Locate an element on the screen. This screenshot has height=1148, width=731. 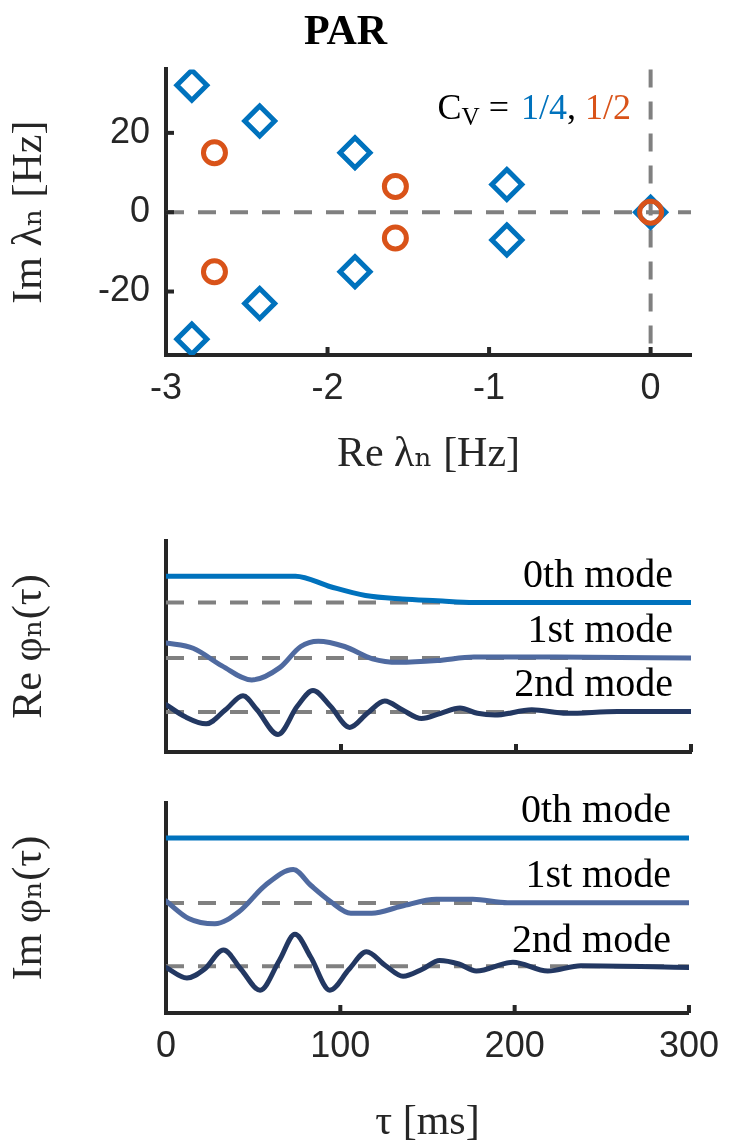
y-axis-title: Im λₙ [Hz] is located at coordinates (27, 212).